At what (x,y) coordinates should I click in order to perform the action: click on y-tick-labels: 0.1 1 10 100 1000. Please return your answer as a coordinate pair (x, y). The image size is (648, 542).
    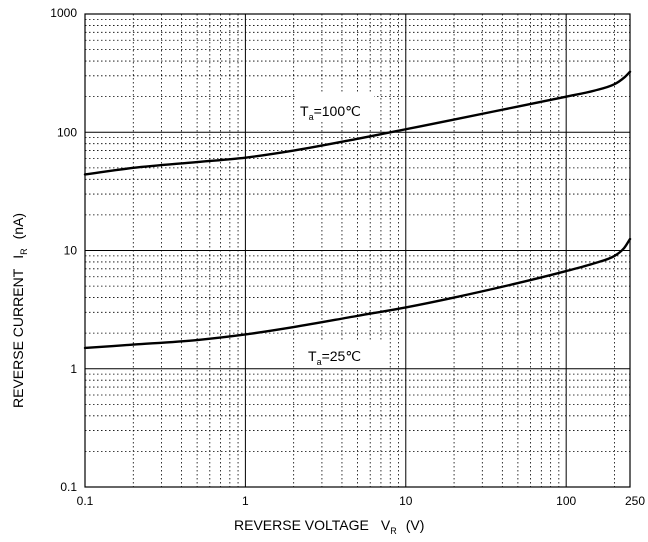
    Looking at the image, I should click on (63, 250).